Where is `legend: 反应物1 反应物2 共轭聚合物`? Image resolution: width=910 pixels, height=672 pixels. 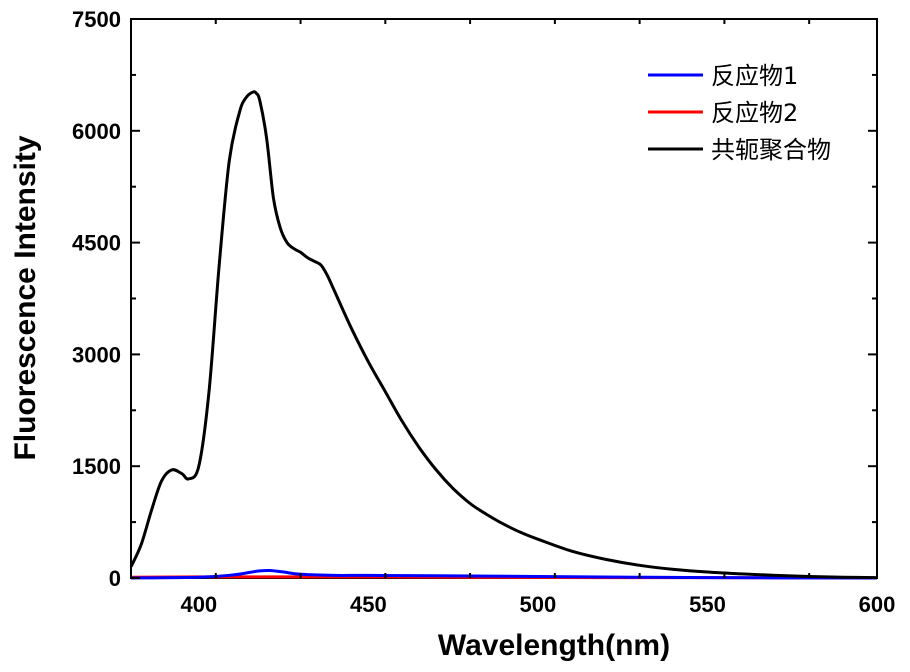 legend: 反应物1 反应物2 共轭聚合物 is located at coordinates (739, 113).